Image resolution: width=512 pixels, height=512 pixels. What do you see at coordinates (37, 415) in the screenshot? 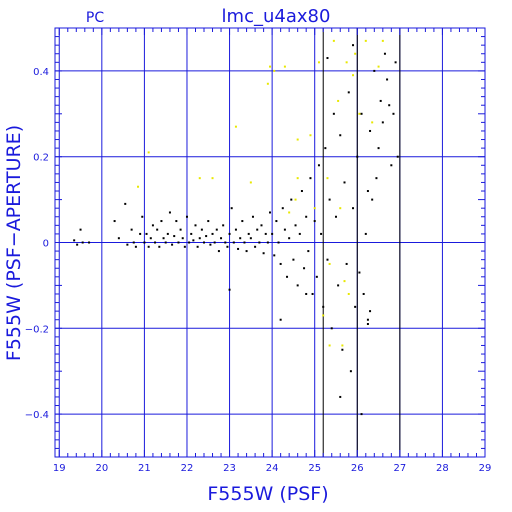
I see `y-tick-label: −0.4` at bounding box center [37, 415].